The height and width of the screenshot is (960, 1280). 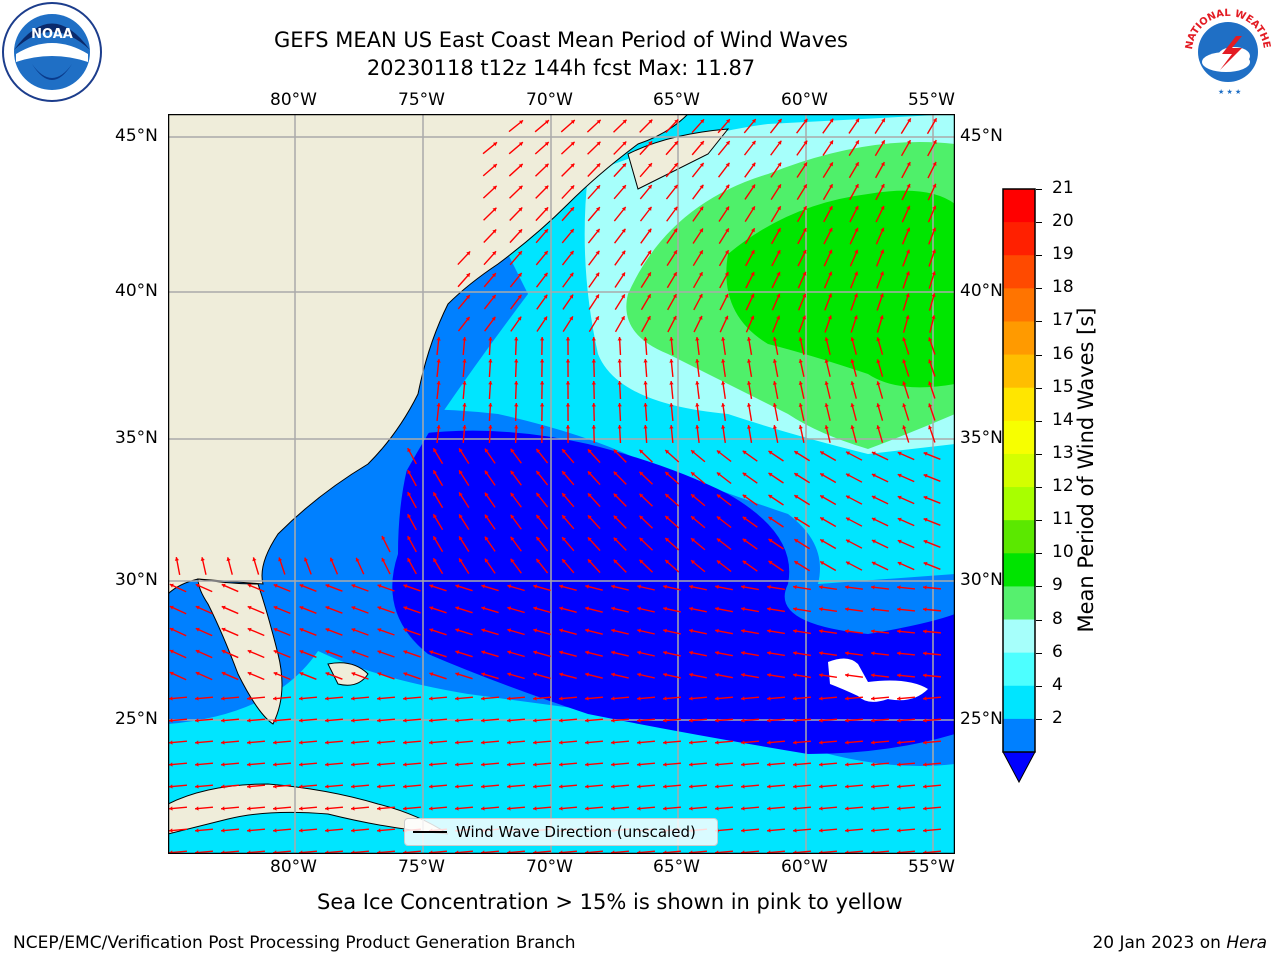 I want to click on lon-tick-top-75w: 75°W, so click(x=421, y=100).